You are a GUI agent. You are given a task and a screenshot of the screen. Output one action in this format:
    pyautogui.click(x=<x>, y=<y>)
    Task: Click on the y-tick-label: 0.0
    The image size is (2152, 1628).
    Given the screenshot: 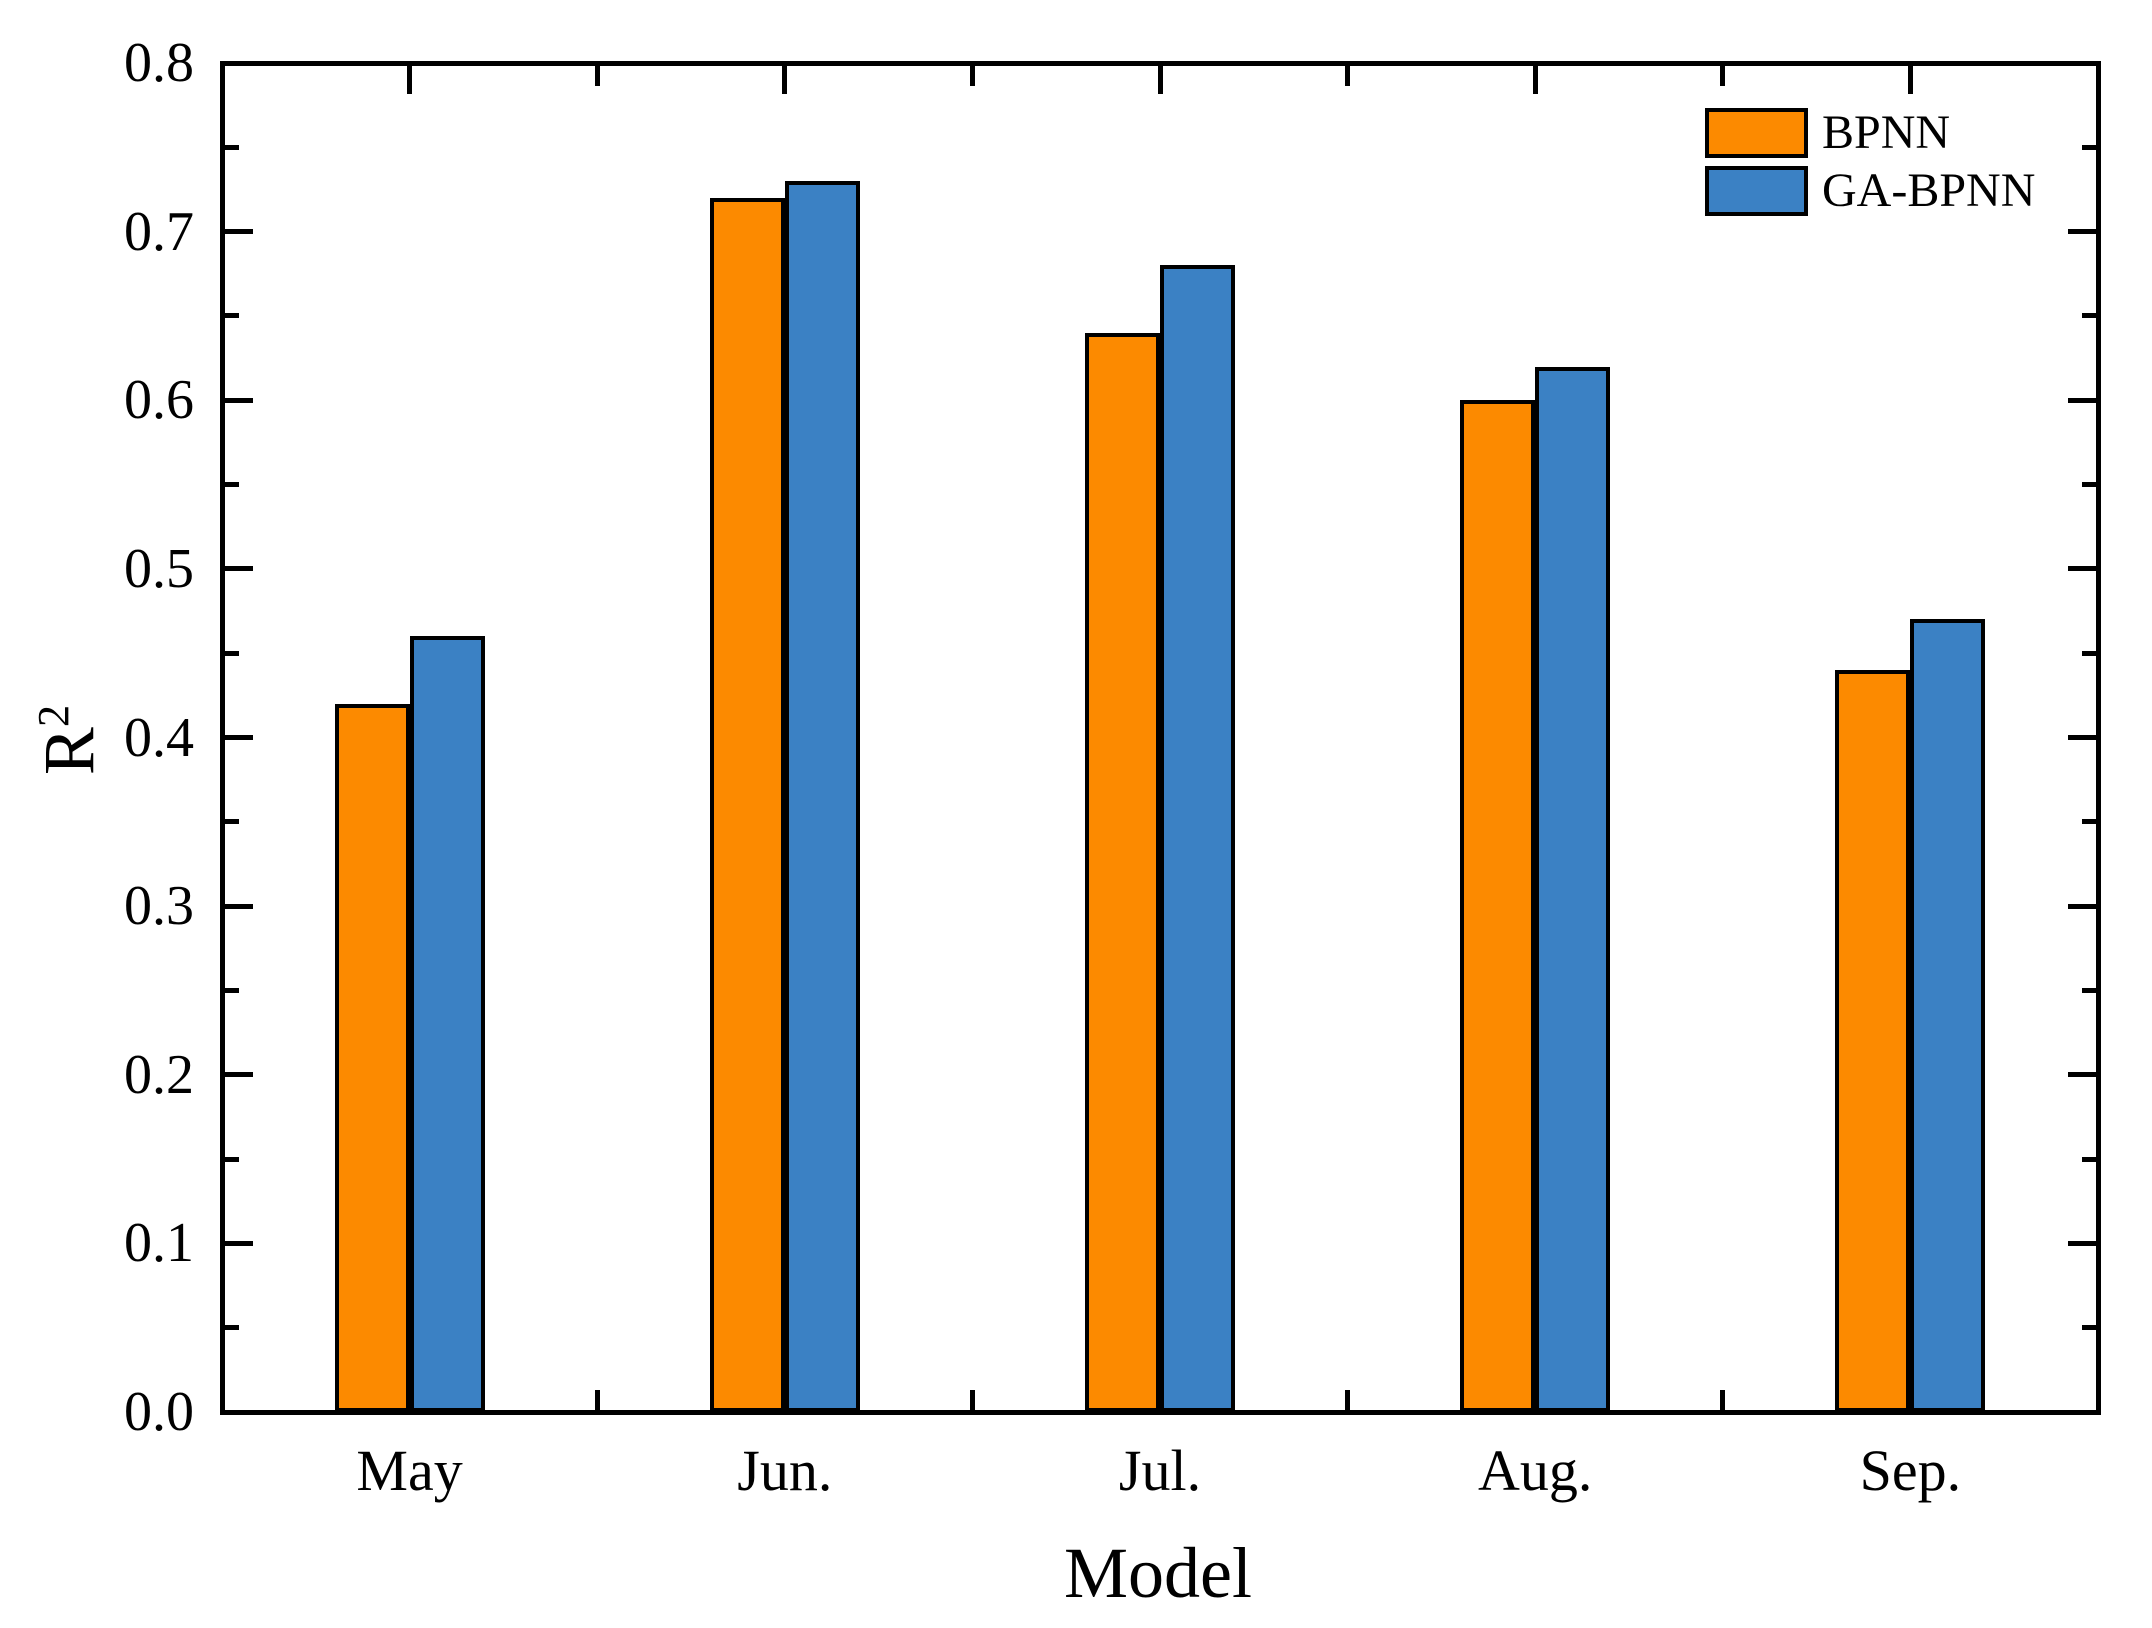 What is the action you would take?
    pyautogui.click(x=159, y=1412)
    